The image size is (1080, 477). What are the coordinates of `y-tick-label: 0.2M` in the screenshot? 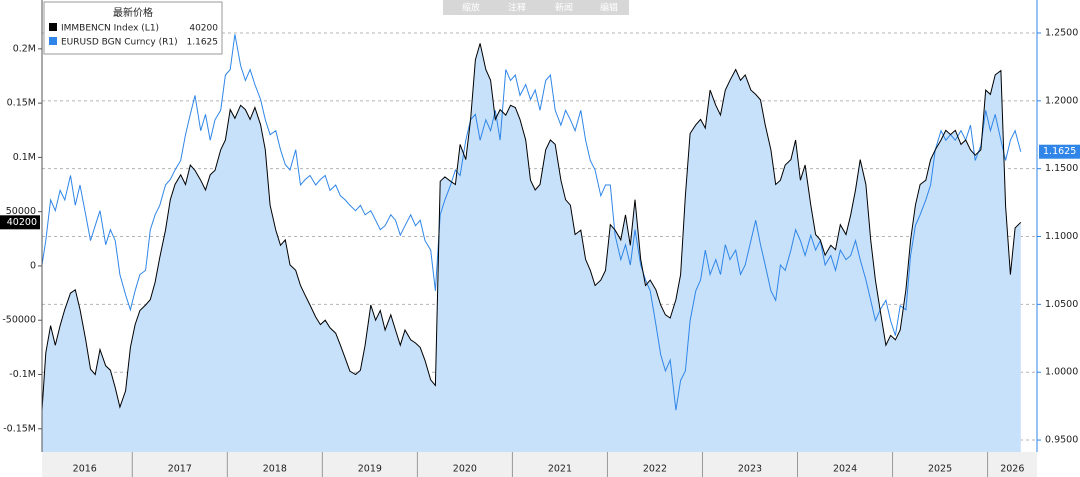 It's located at (24, 48).